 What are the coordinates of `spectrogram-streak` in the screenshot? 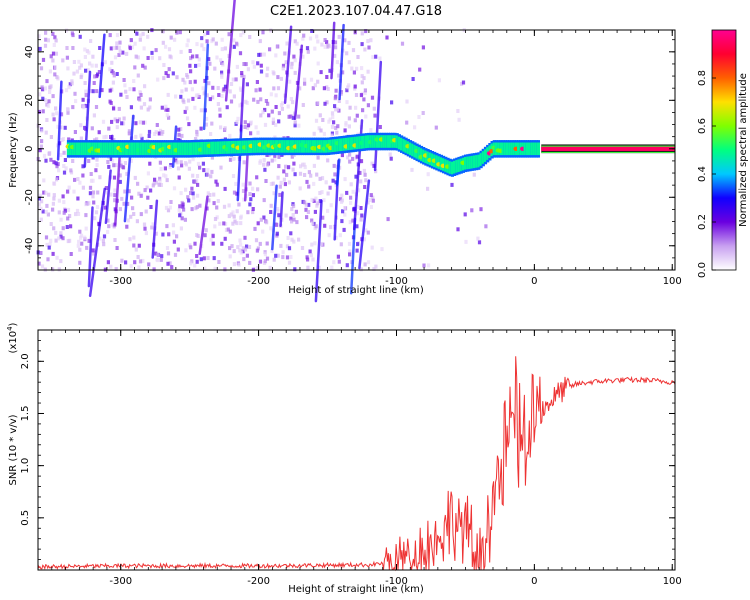 It's located at (353, 256).